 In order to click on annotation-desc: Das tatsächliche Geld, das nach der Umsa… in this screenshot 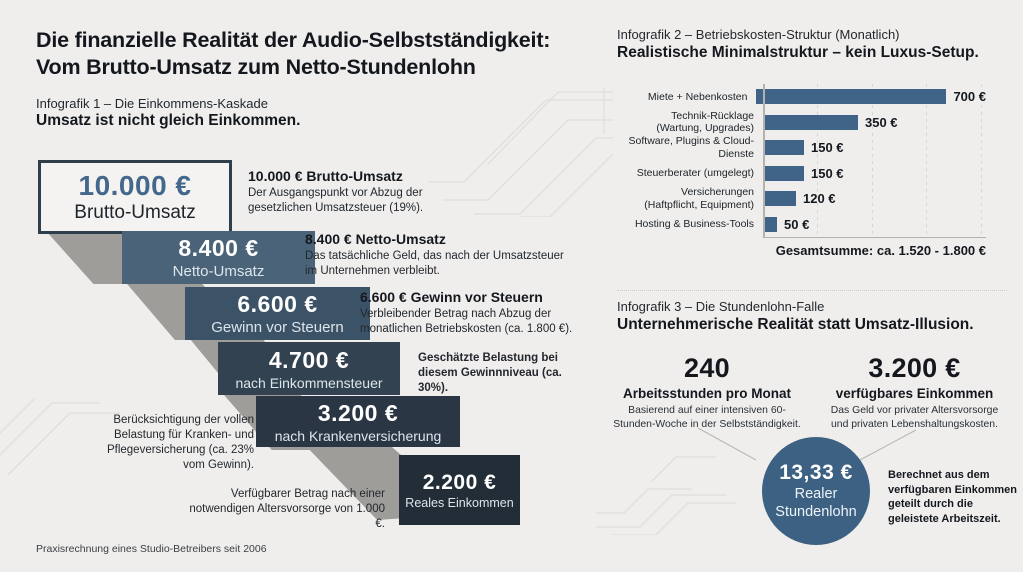, I will do `click(434, 263)`.